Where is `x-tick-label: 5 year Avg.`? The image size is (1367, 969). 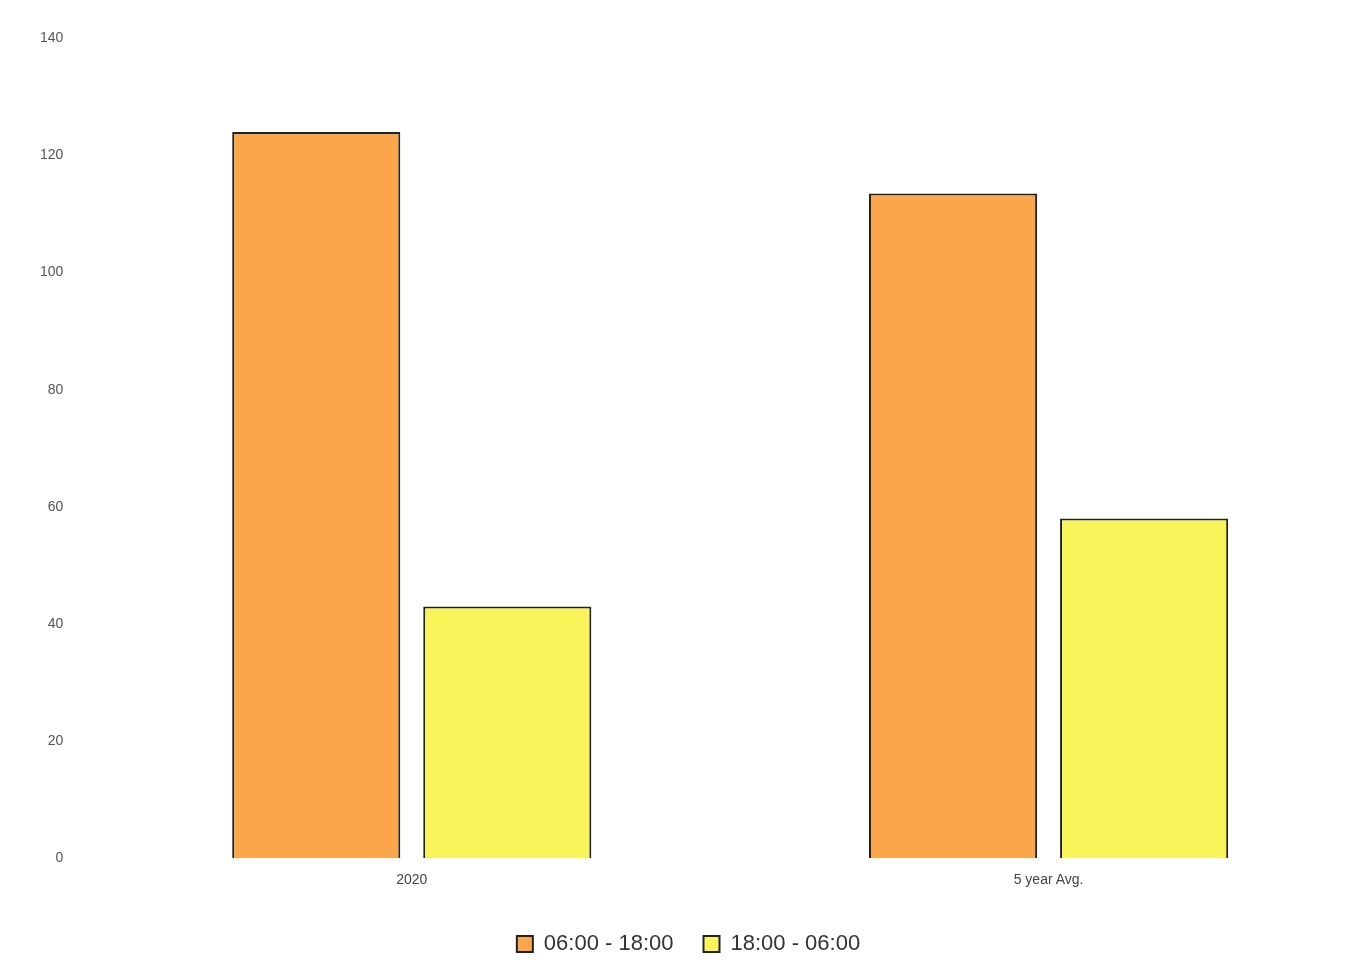
x-tick-label: 5 year Avg. is located at coordinates (1048, 879).